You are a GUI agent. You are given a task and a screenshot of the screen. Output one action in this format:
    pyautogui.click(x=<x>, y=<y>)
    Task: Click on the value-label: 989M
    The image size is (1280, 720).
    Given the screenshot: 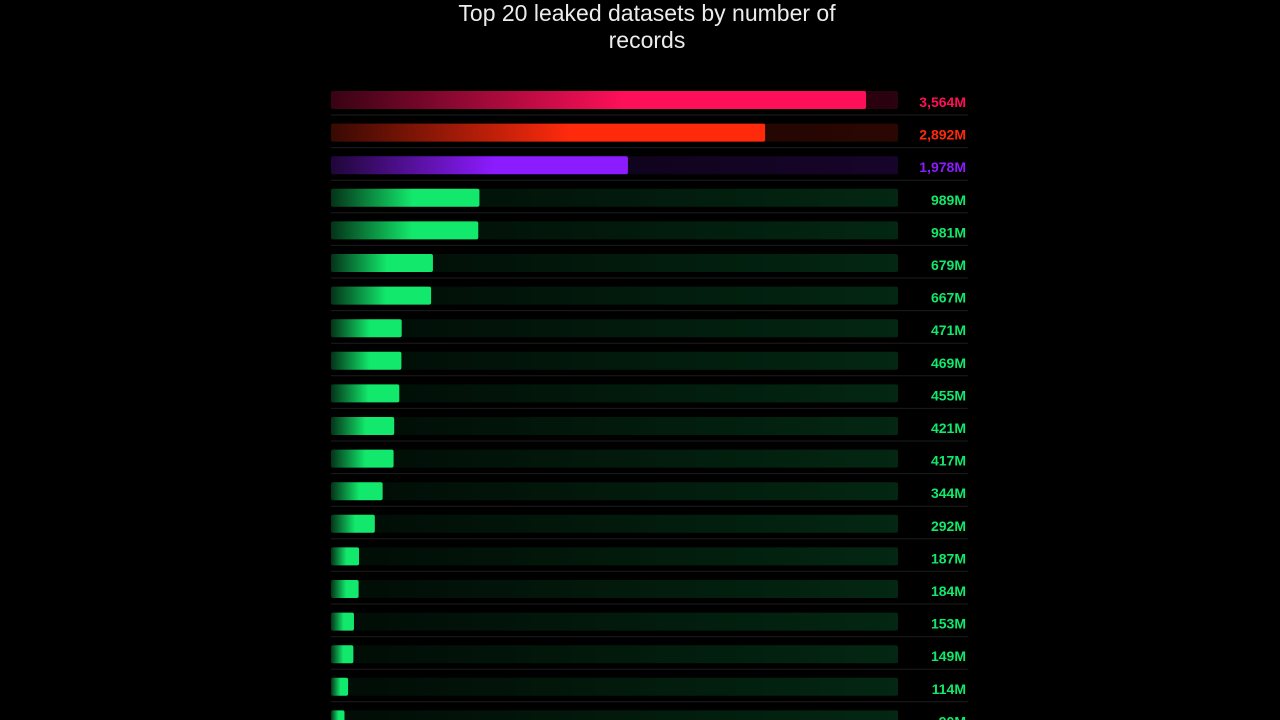 What is the action you would take?
    pyautogui.click(x=948, y=200)
    